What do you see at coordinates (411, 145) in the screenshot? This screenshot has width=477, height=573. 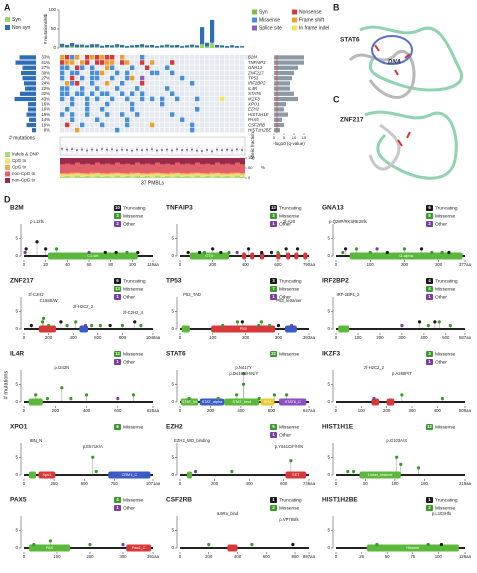 I see `ribbon` at bounding box center [411, 145].